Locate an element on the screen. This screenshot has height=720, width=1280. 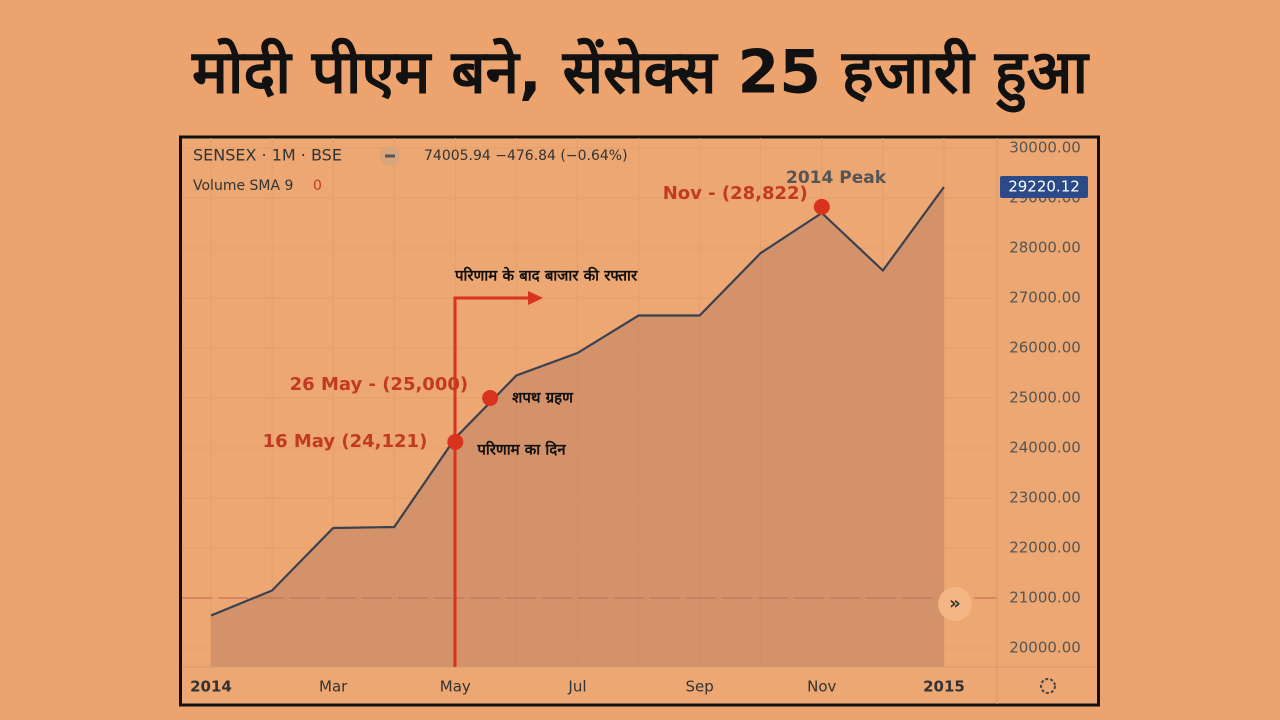
quote: 74005.94 −476.84 (−0.64%) is located at coordinates (526, 156).